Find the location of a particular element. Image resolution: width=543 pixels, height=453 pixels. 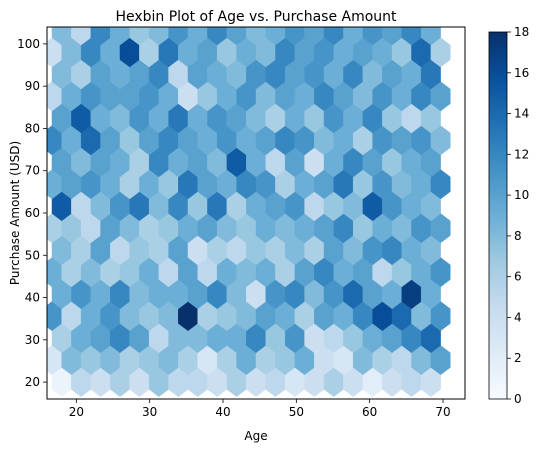

x-tick-label: 40 is located at coordinates (222, 412).